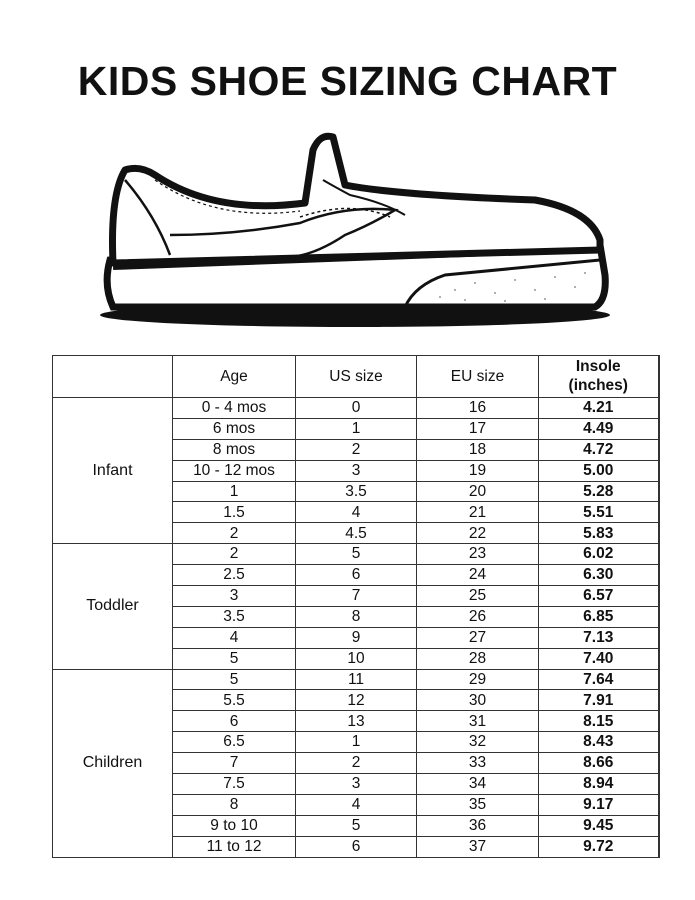  Describe the element at coordinates (598, 554) in the screenshot. I see `insole-cell: 6.02` at that location.